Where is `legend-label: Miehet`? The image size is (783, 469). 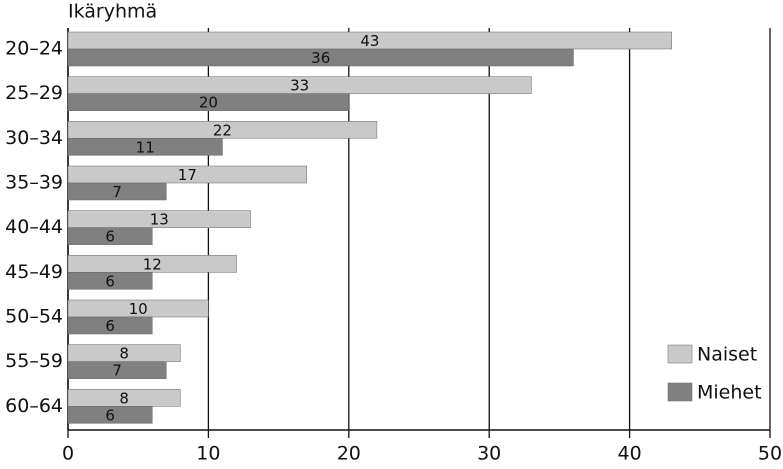 legend-label: Miehet is located at coordinates (729, 393).